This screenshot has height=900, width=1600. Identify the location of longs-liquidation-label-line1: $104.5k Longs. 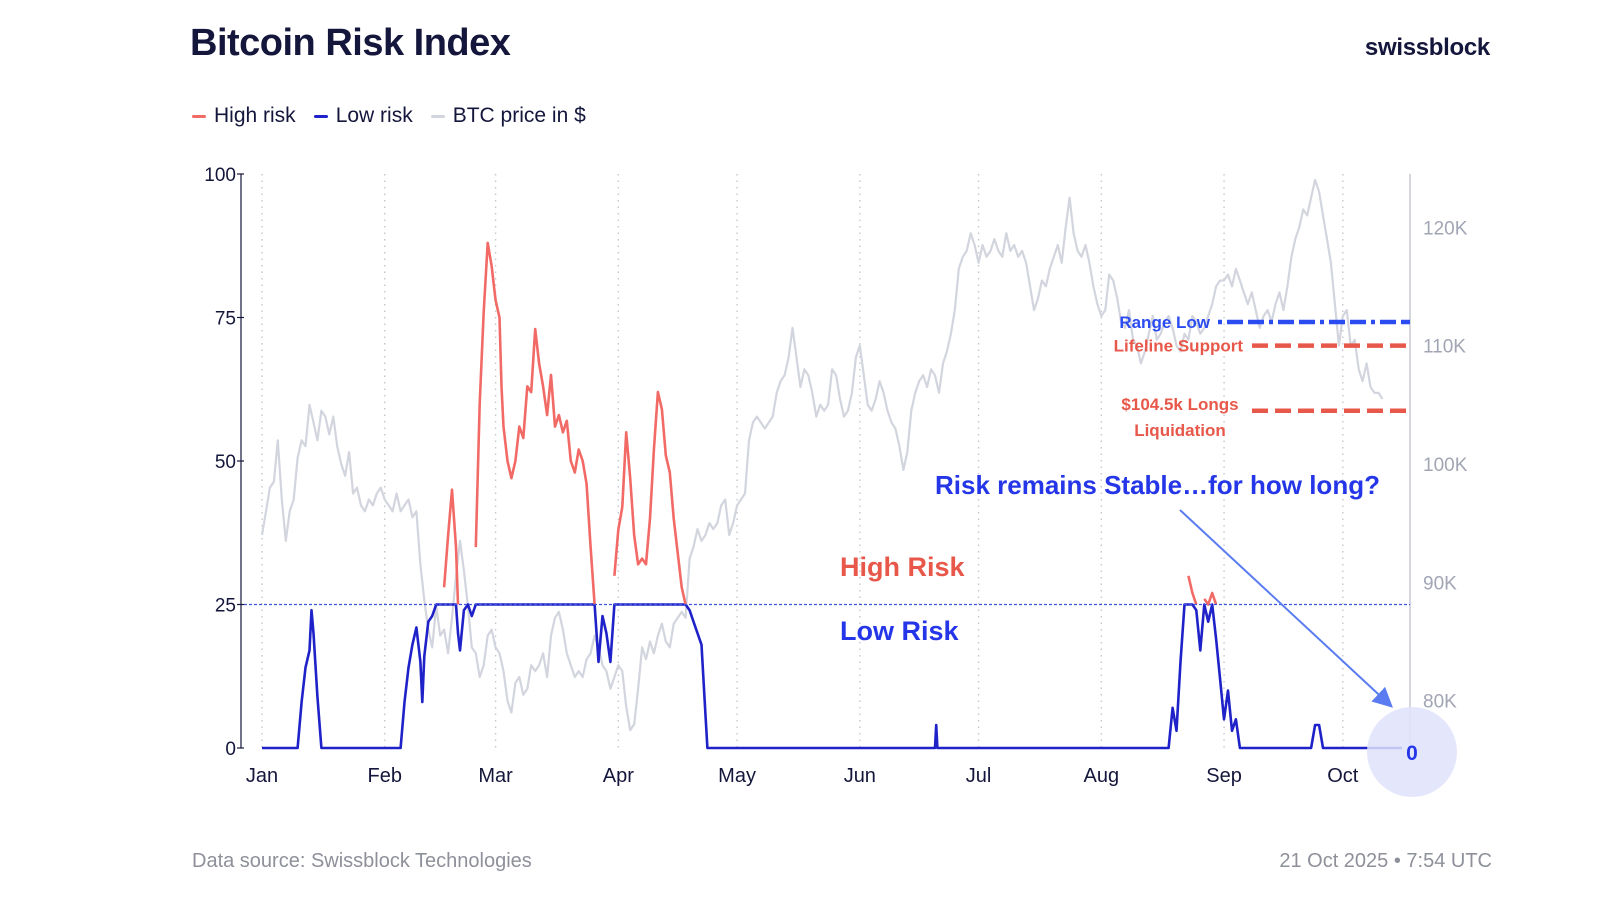
(1179, 404).